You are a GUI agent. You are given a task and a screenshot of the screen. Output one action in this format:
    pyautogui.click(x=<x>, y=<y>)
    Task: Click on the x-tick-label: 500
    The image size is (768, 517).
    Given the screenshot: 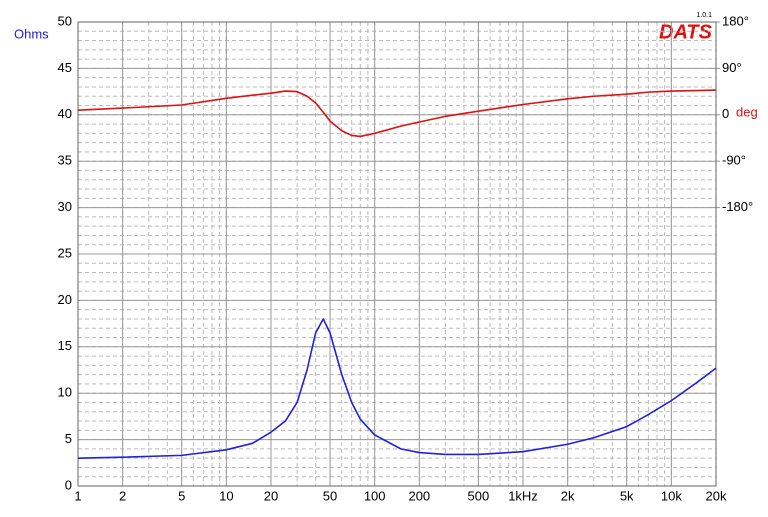 What is the action you would take?
    pyautogui.click(x=479, y=495)
    